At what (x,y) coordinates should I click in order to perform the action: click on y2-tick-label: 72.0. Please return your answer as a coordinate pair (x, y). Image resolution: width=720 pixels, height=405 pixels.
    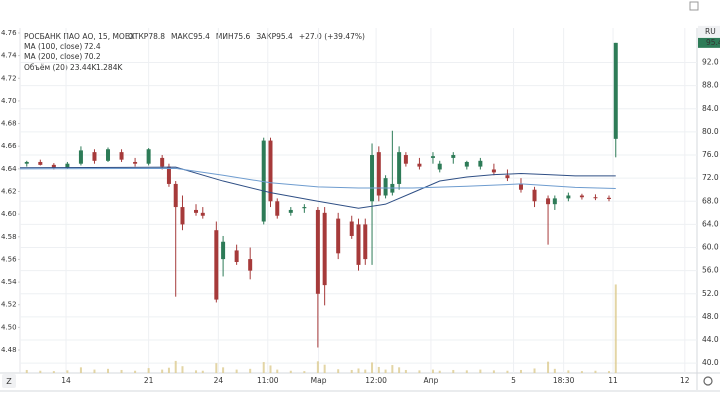
    Looking at the image, I should click on (710, 177).